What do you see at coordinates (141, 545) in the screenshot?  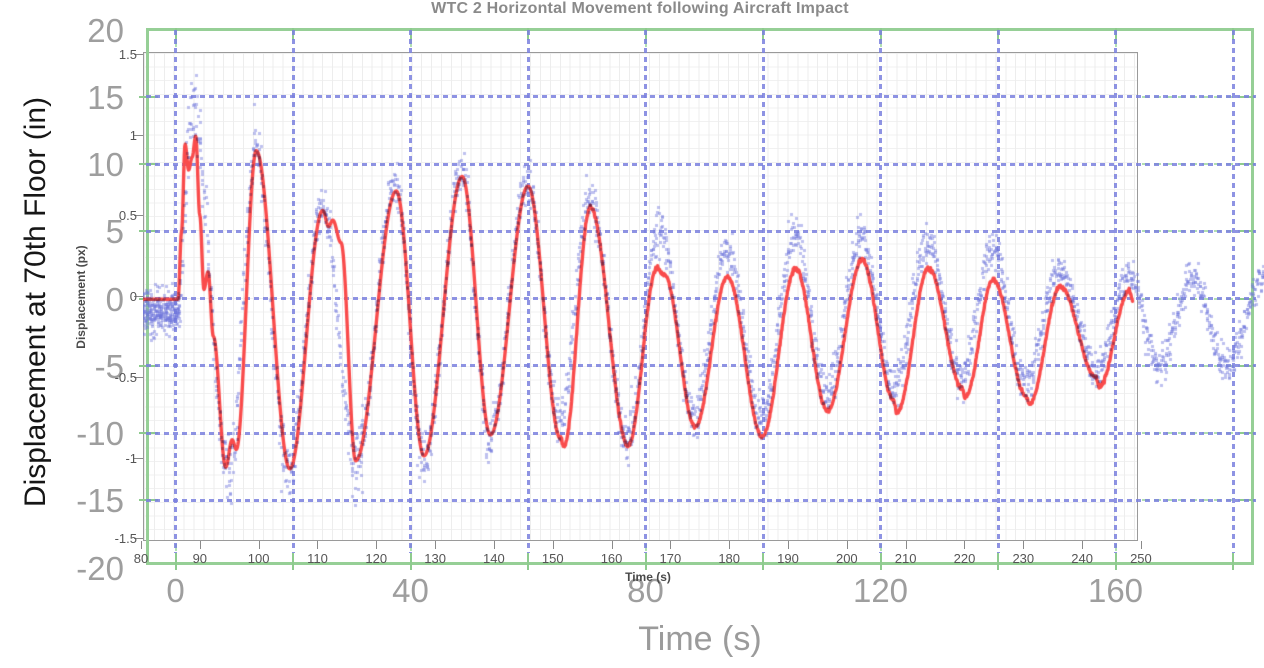 I see `inner-bottom-tick` at bounding box center [141, 545].